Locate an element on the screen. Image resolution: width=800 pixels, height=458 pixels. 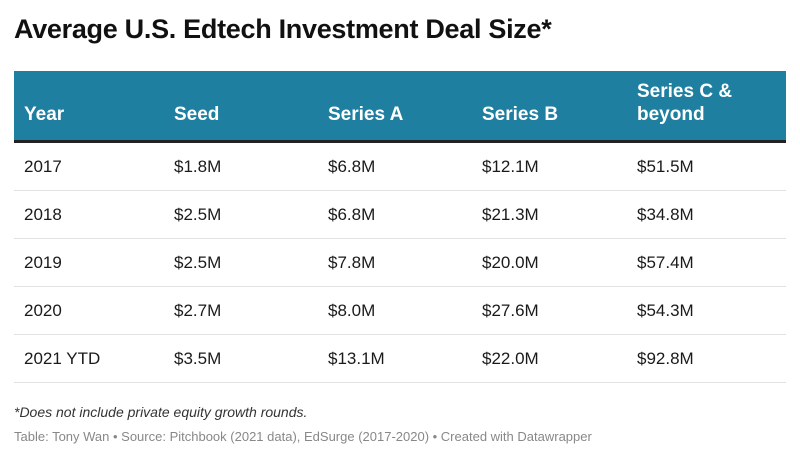
table-cell: 2018 is located at coordinates (89, 214).